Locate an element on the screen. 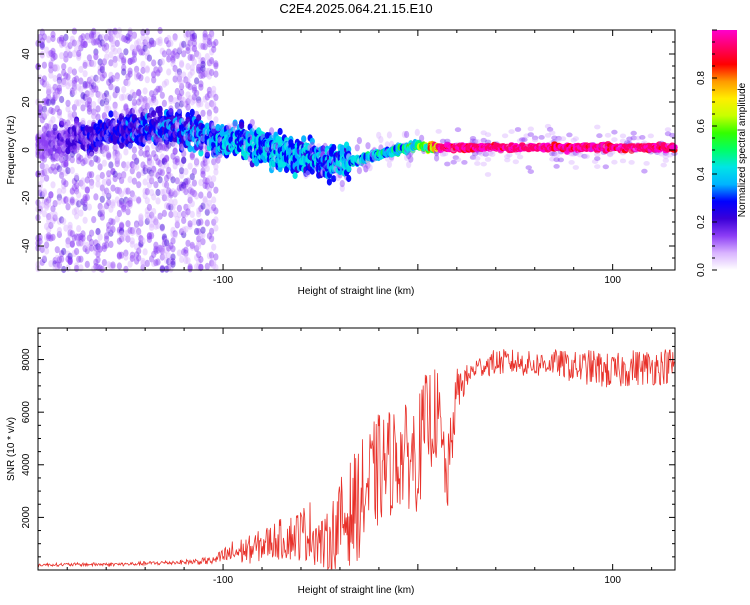  snr-x-axis-label: Height of straight line (km) is located at coordinates (356, 590).